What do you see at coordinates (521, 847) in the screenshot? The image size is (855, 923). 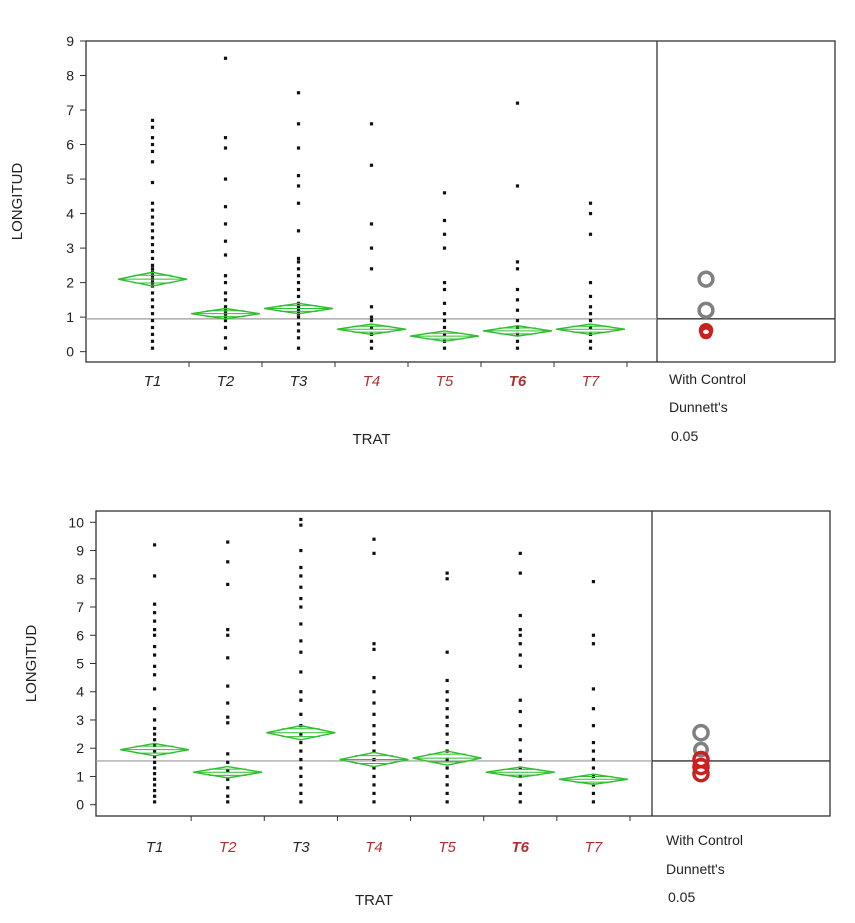 I see `x-category-T6: T6` at bounding box center [521, 847].